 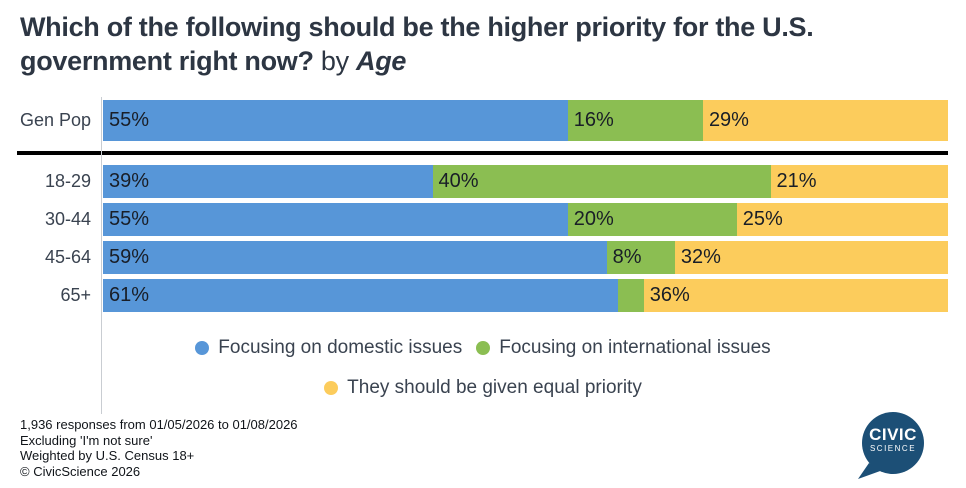 I want to click on category-label: 45-64, so click(x=67, y=257).